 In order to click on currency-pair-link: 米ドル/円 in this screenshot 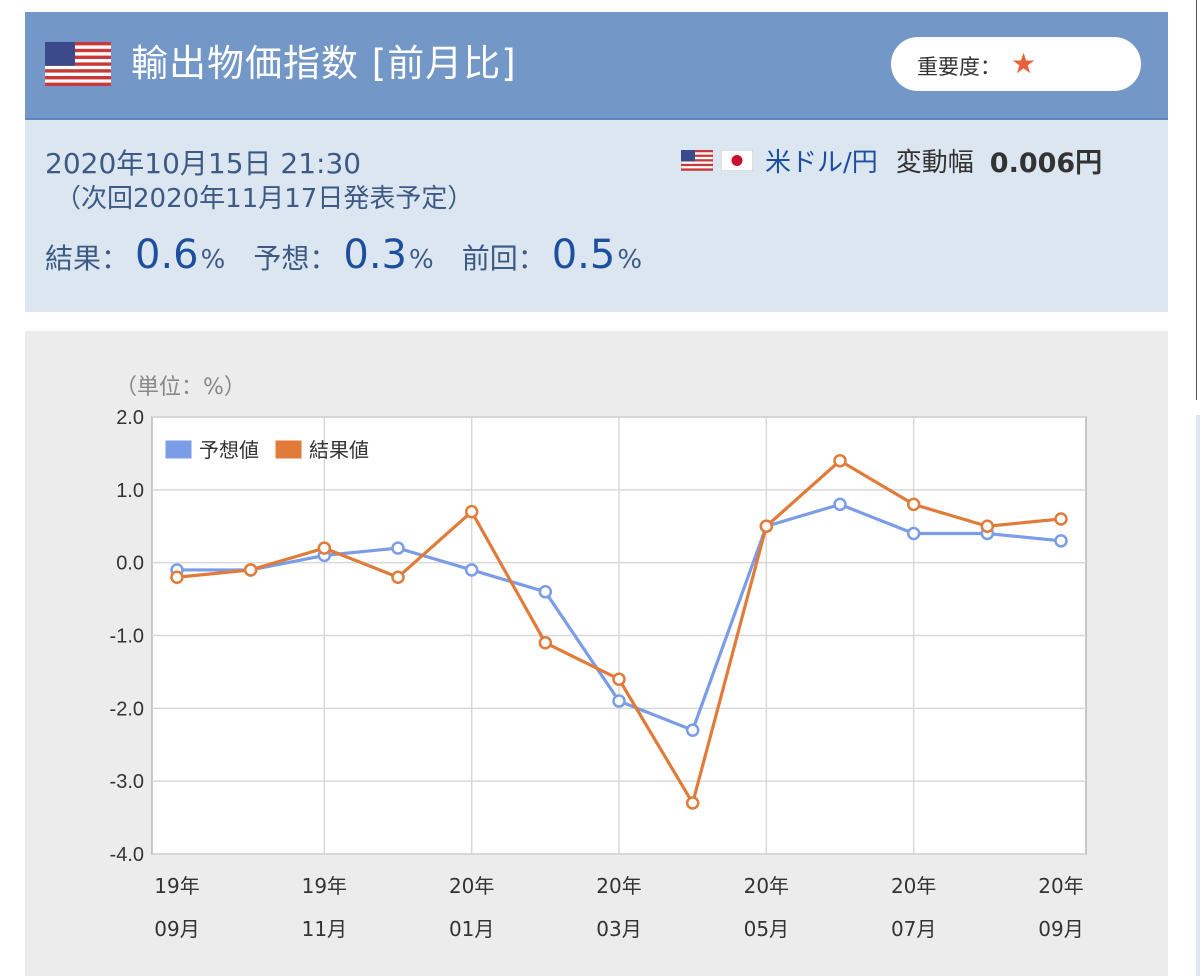, I will do `click(821, 162)`.